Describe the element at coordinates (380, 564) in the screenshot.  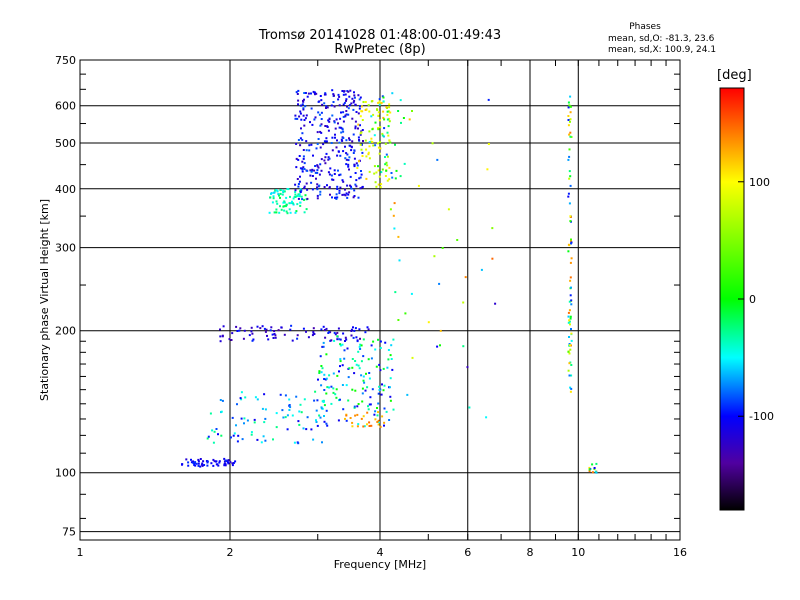
I see `x-axis-label: Frequency [MHz]` at that location.